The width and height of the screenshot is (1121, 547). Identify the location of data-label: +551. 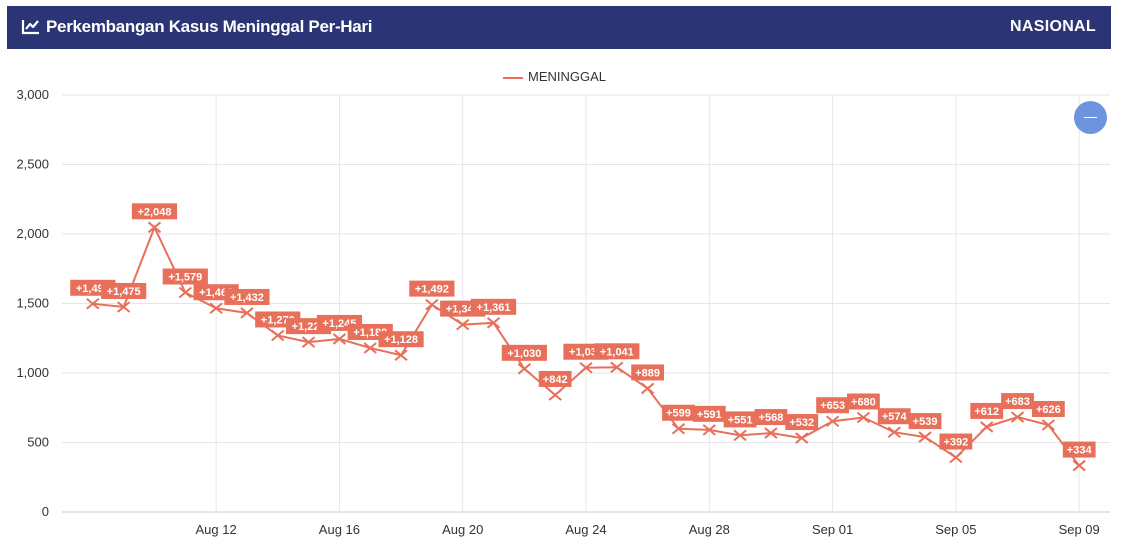
(740, 420).